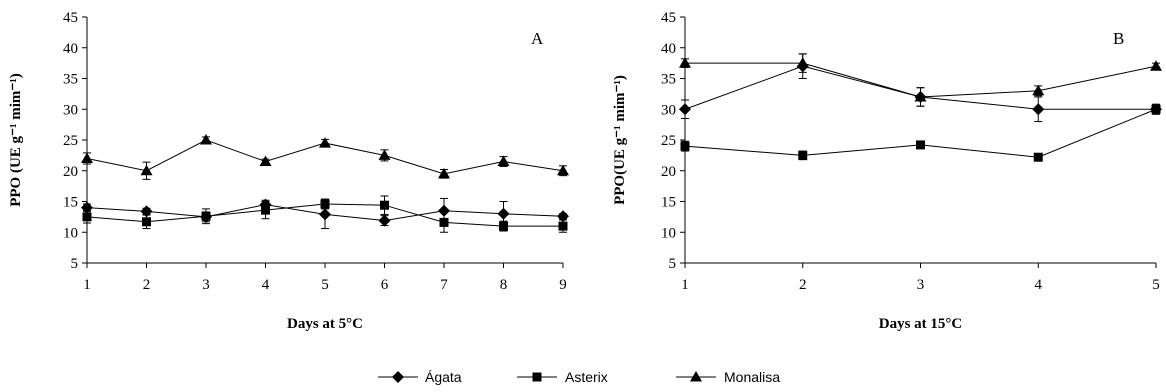  I want to click on x-tick-label: 8, so click(504, 285).